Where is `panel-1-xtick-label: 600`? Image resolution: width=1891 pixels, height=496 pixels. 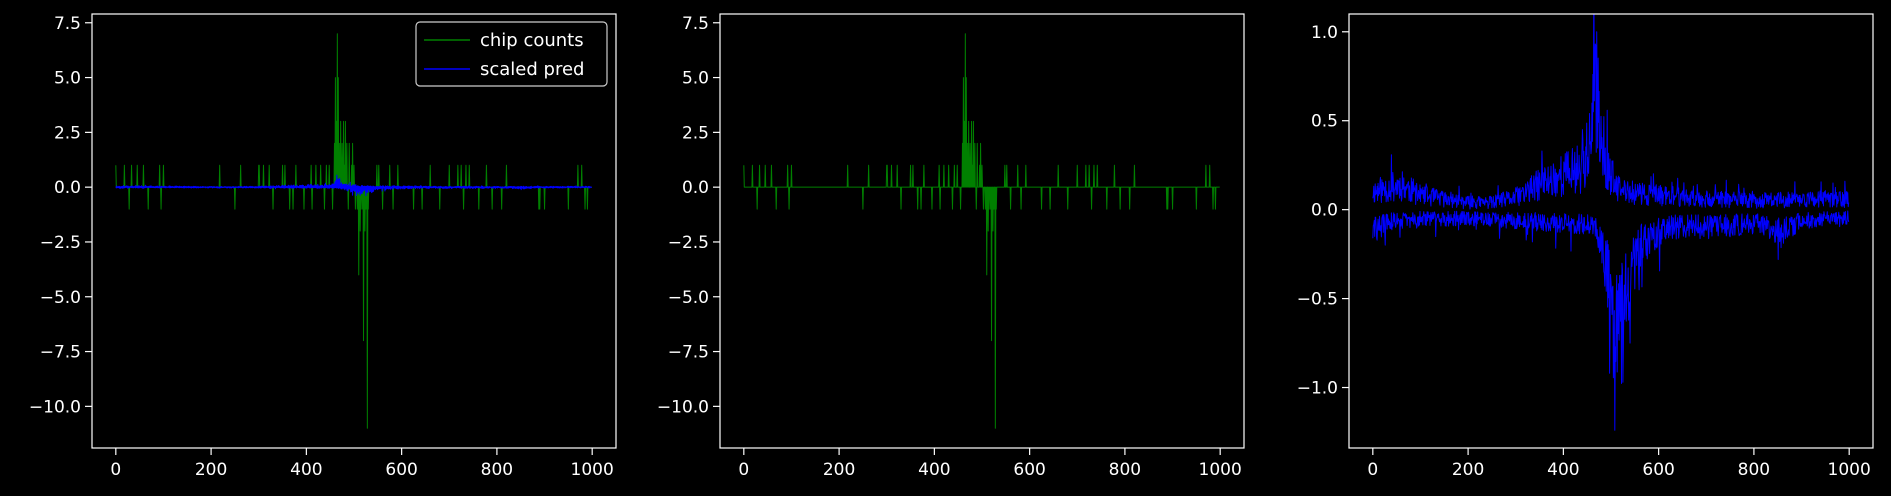 panel-1-xtick-label: 600 is located at coordinates (401, 470).